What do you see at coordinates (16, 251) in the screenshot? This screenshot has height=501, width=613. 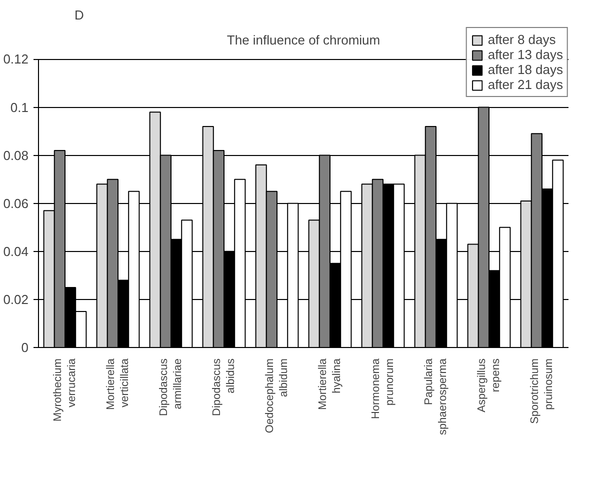 I see `y-tick-label: 0.04` at bounding box center [16, 251].